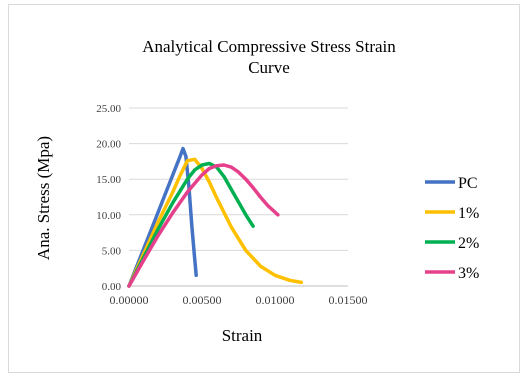 This screenshot has height=377, width=524. I want to click on chart-title-line-1: Analytical Compressive Stress Strain, so click(269, 46).